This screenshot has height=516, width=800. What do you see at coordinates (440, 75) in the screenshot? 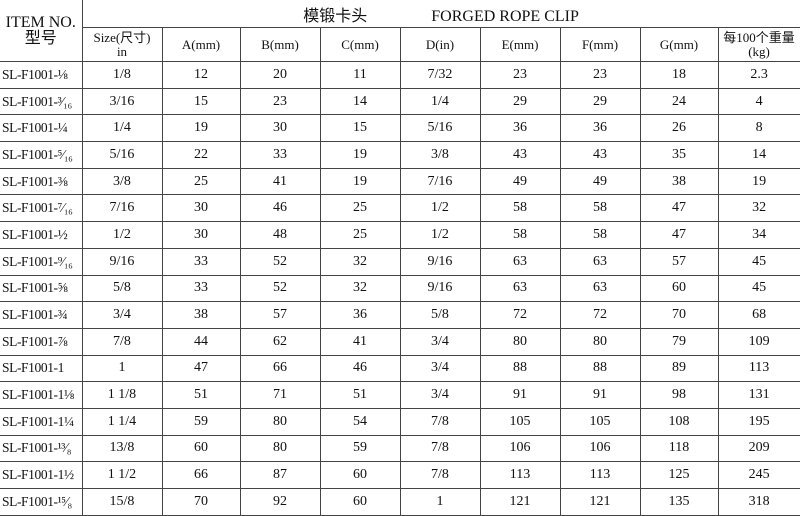
I see `table-cell: 7/32` at bounding box center [440, 75].